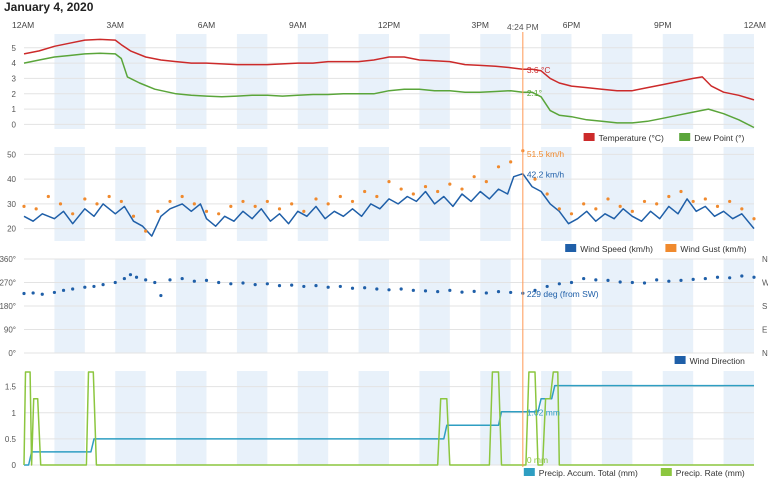 This screenshot has width=768, height=479. What do you see at coordinates (710, 473) in the screenshot?
I see `legend-label: Precip. Rate (mm)` at bounding box center [710, 473].